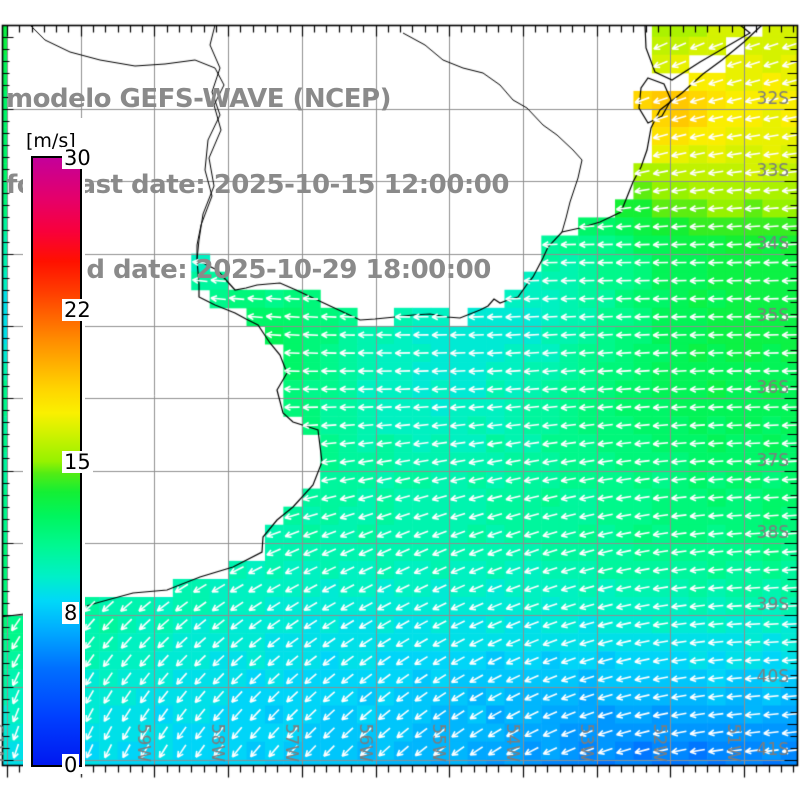 This screenshot has height=800, width=800. Describe the element at coordinates (51, 141) in the screenshot. I see `colorbar-unit-label: [m/s]` at that location.